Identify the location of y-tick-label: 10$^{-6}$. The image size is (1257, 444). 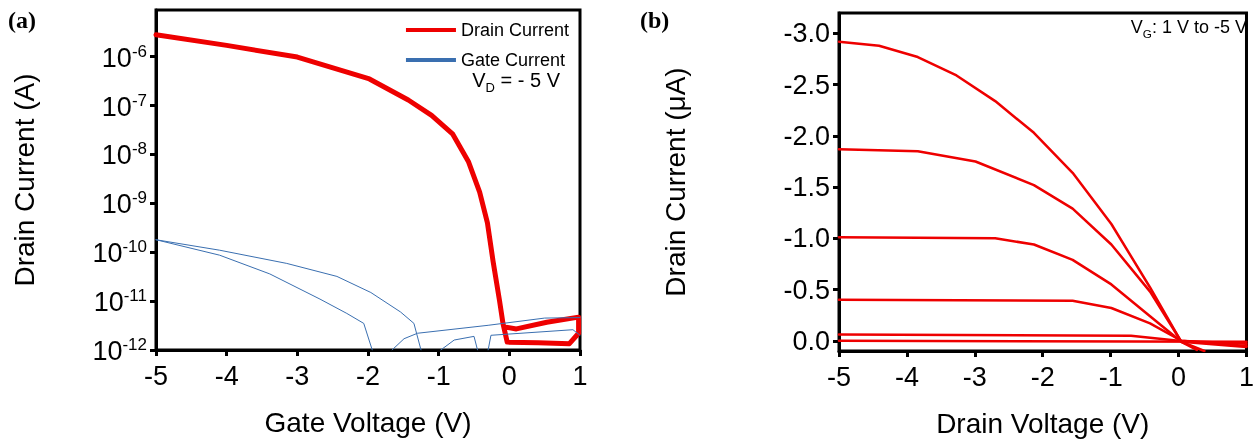
(124, 57).